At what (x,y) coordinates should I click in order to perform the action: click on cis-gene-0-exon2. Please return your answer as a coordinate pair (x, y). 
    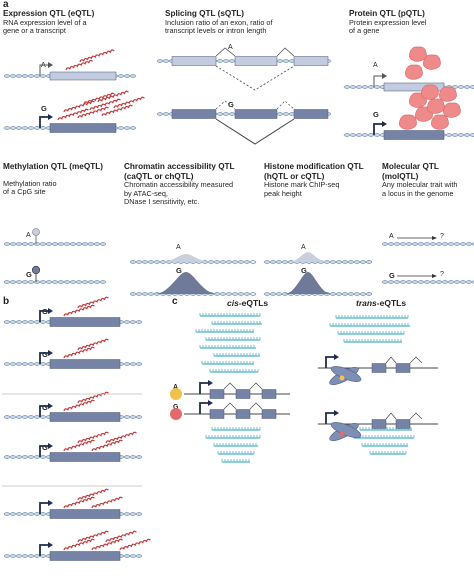
    Looking at the image, I should click on (243, 394).